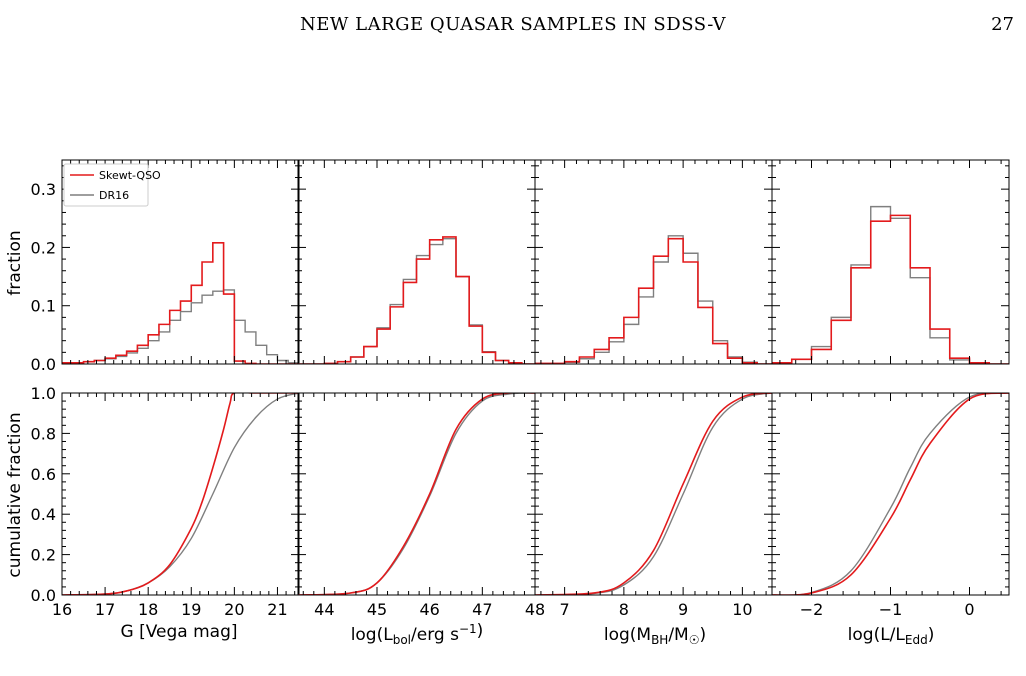 The image size is (1026, 676). I want to click on ytick-label: 1.0, so click(43, 393).